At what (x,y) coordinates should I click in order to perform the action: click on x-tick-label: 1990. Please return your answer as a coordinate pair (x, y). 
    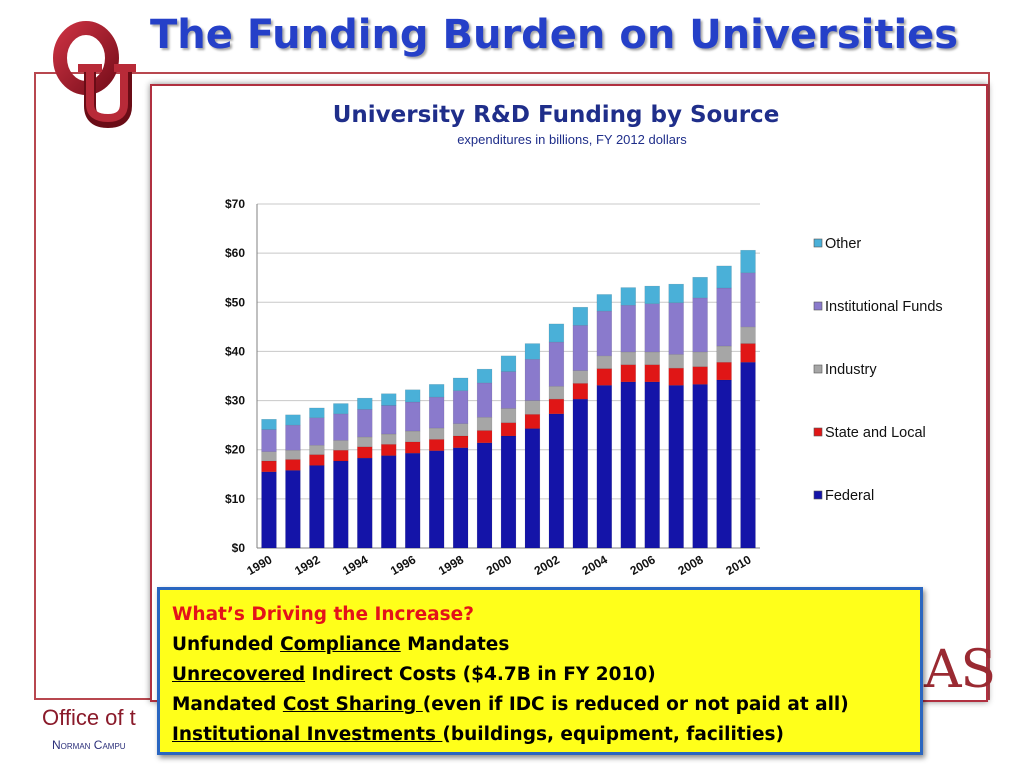
    Looking at the image, I should click on (259, 565).